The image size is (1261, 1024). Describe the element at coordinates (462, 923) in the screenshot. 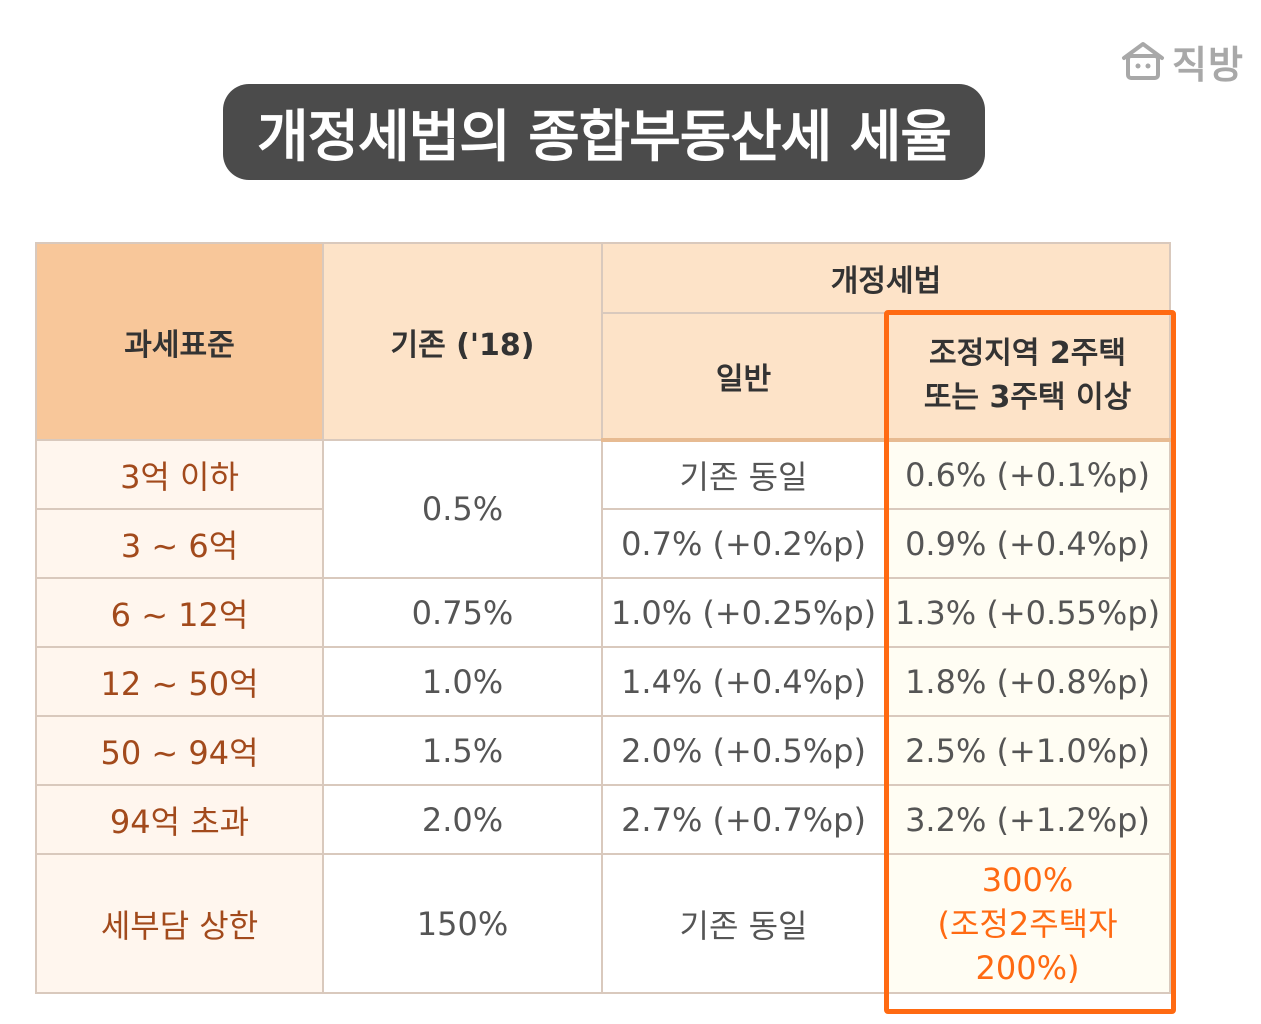

I see `existing-rate: 150%` at that location.